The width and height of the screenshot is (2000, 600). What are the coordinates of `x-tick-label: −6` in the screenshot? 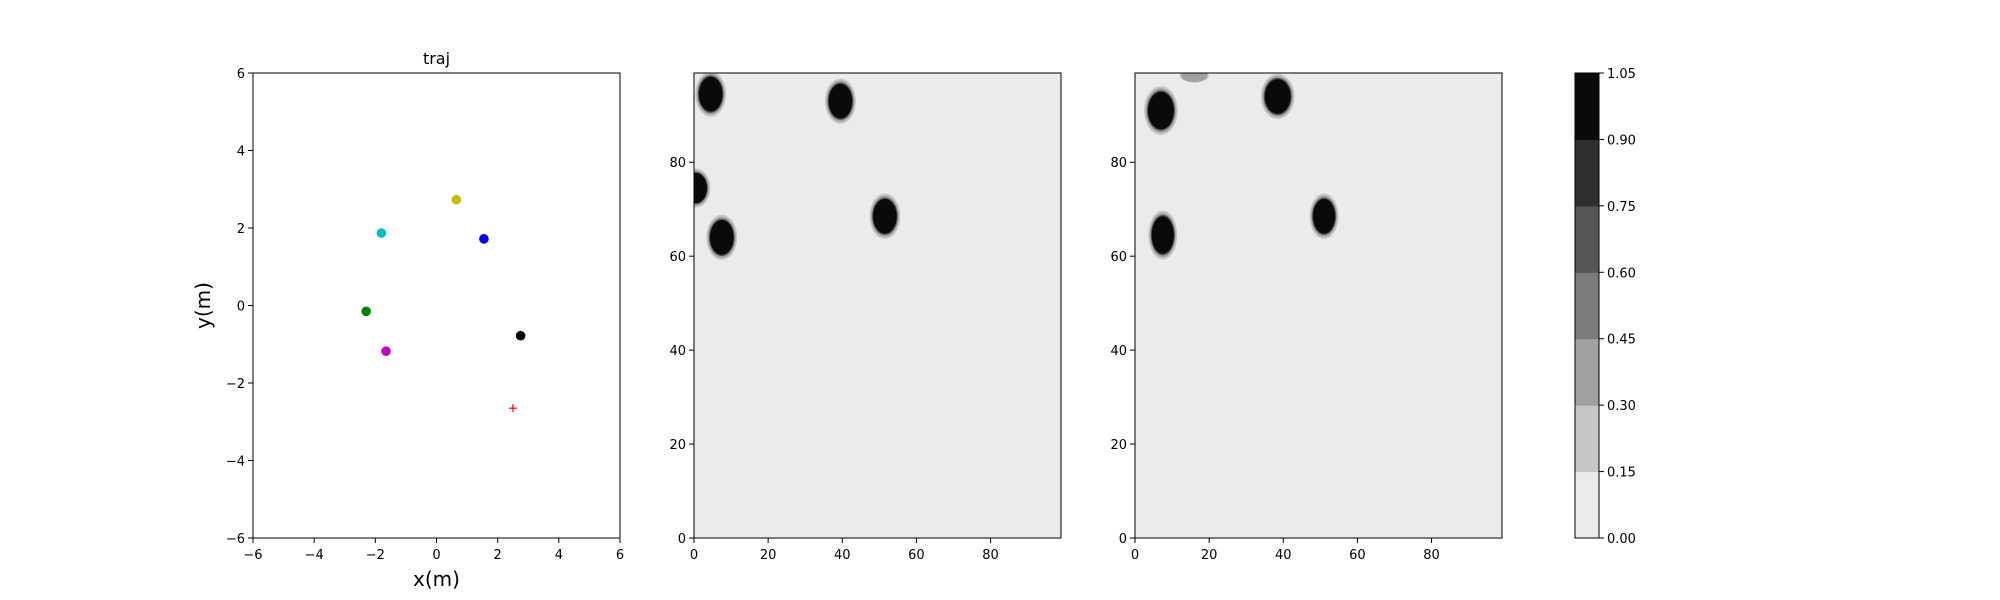 It's located at (252, 555).